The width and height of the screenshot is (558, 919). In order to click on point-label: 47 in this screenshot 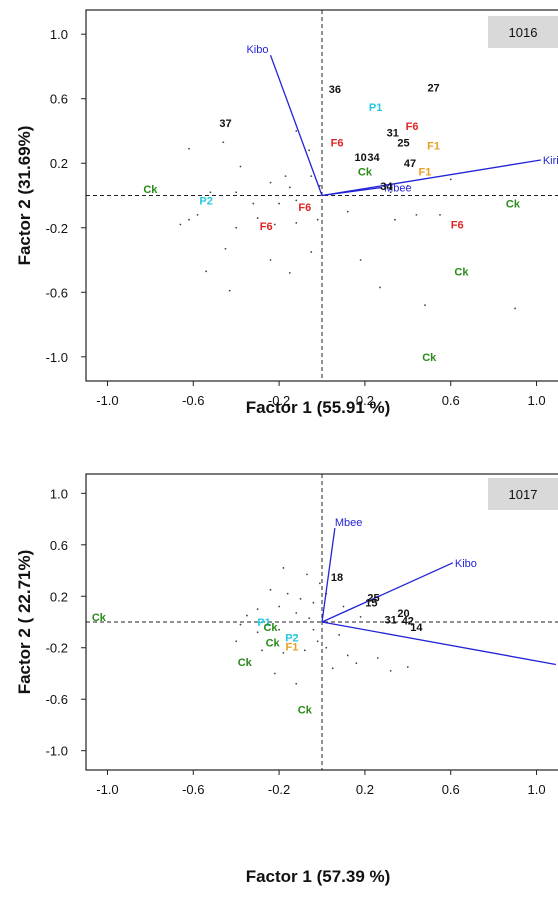, I will do `click(410, 164)`.